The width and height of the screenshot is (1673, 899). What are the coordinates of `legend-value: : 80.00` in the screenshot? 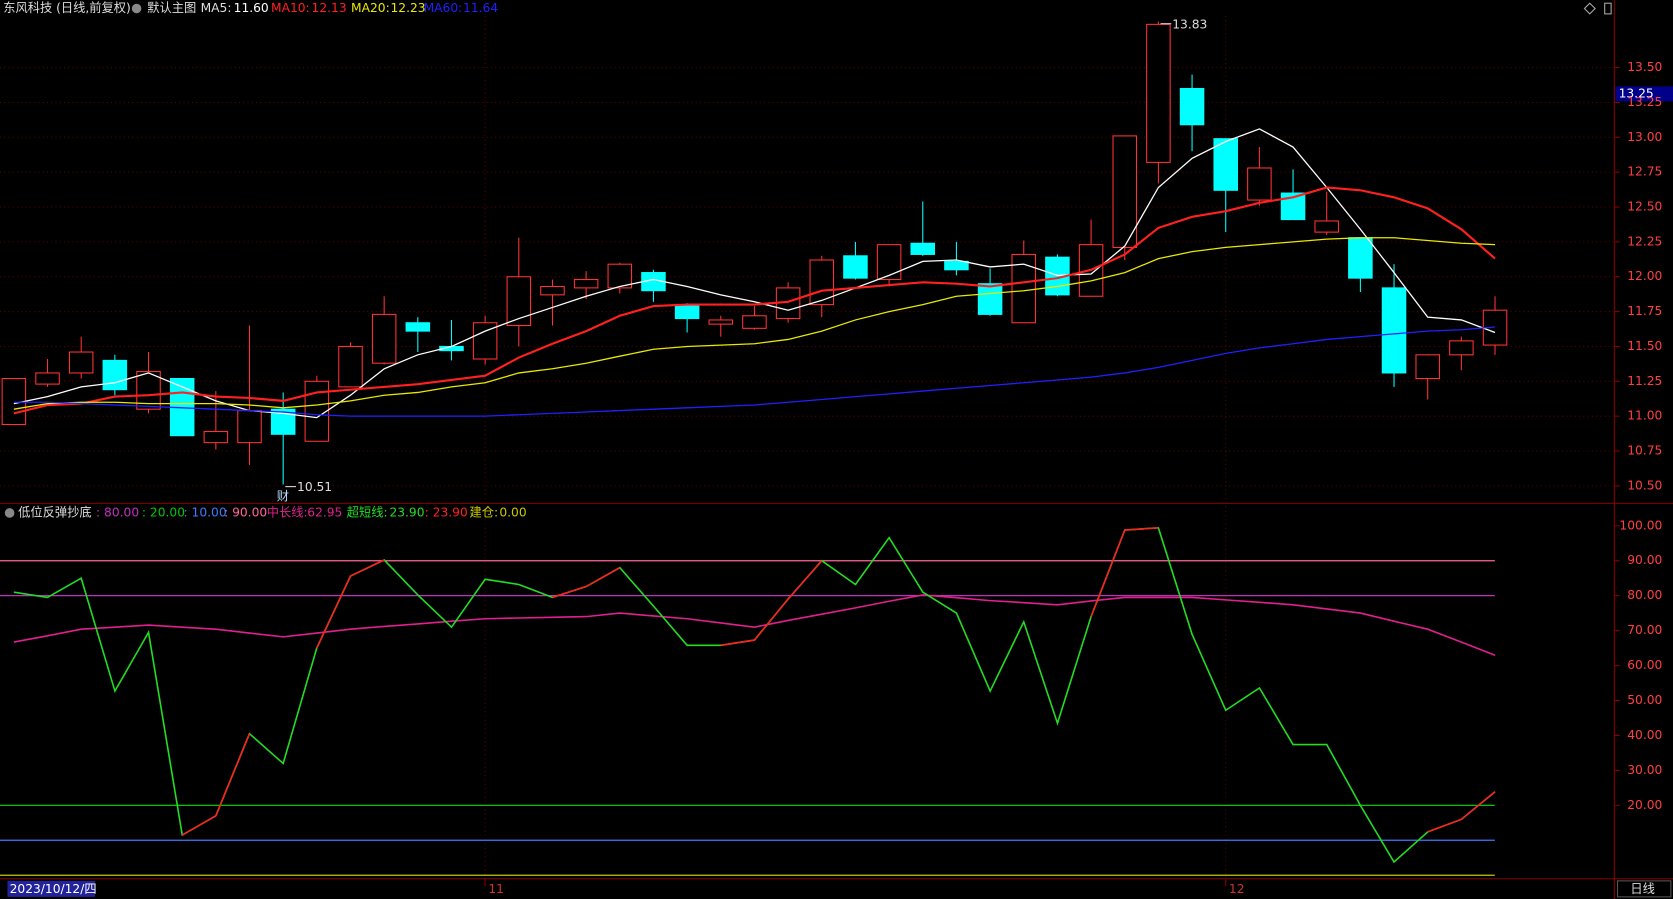 It's located at (117, 512).